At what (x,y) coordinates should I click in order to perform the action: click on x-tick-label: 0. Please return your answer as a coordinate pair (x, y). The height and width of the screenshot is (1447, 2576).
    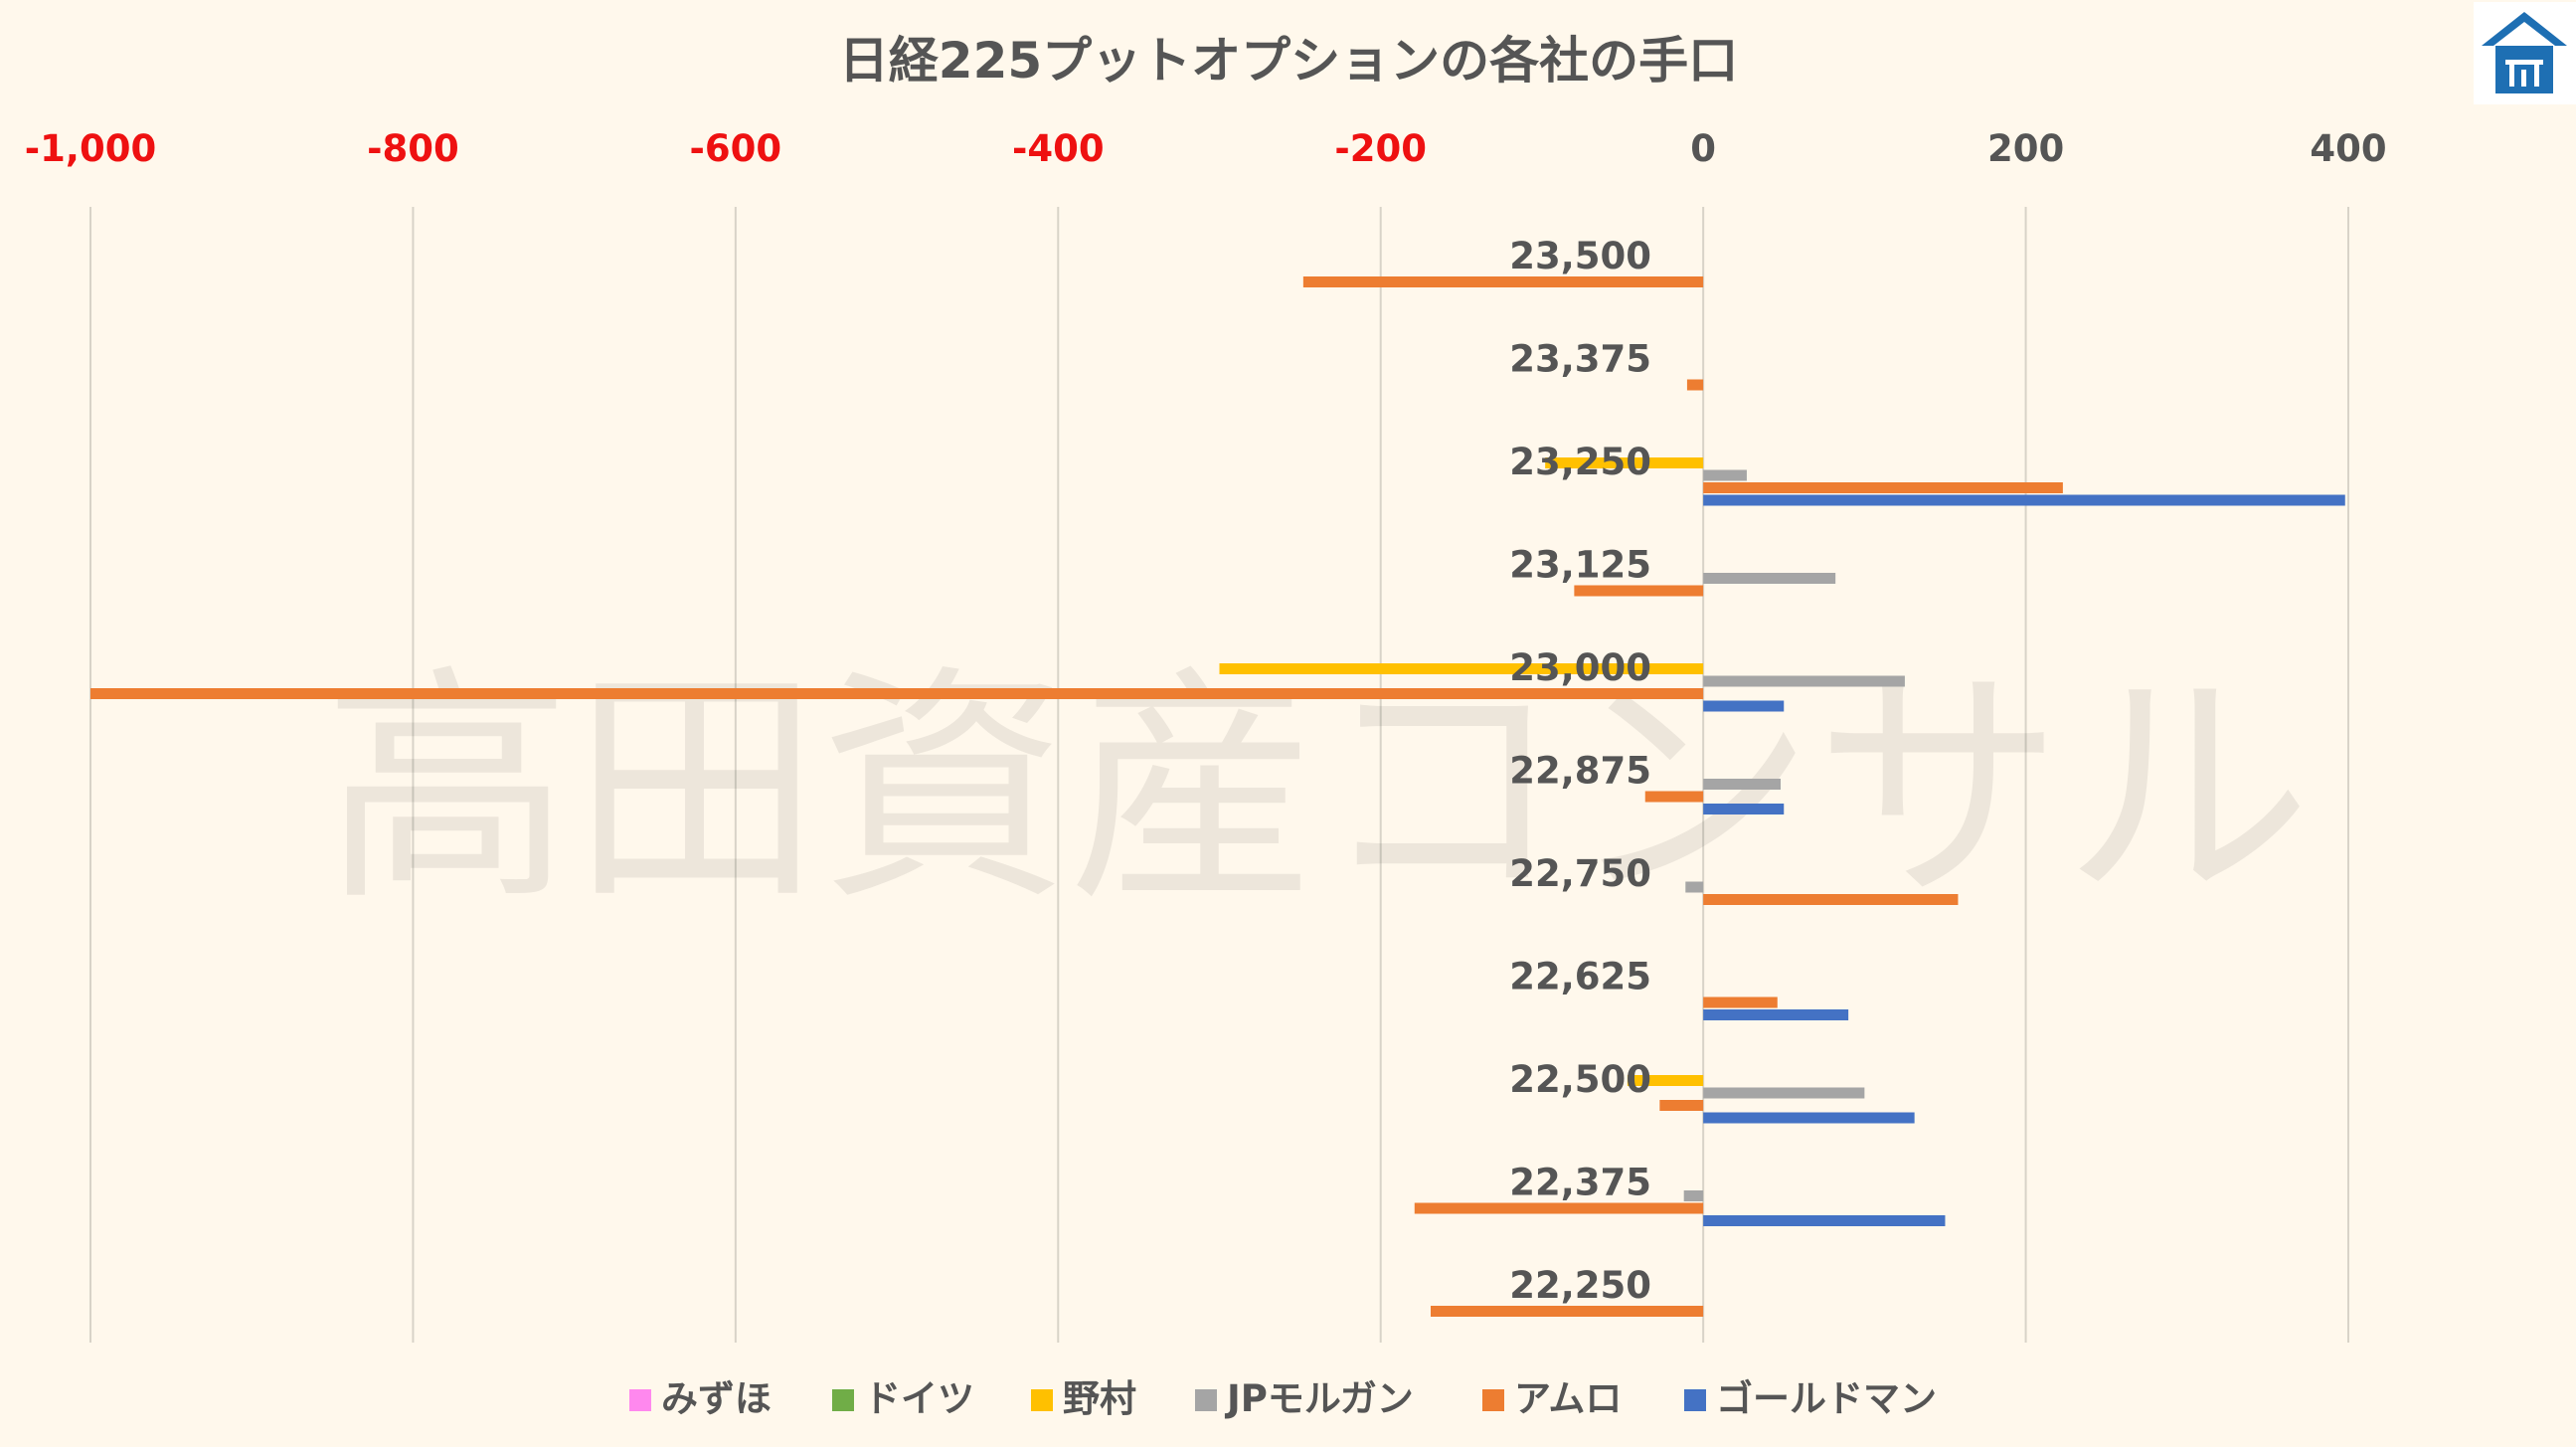
    Looking at the image, I should click on (1703, 148).